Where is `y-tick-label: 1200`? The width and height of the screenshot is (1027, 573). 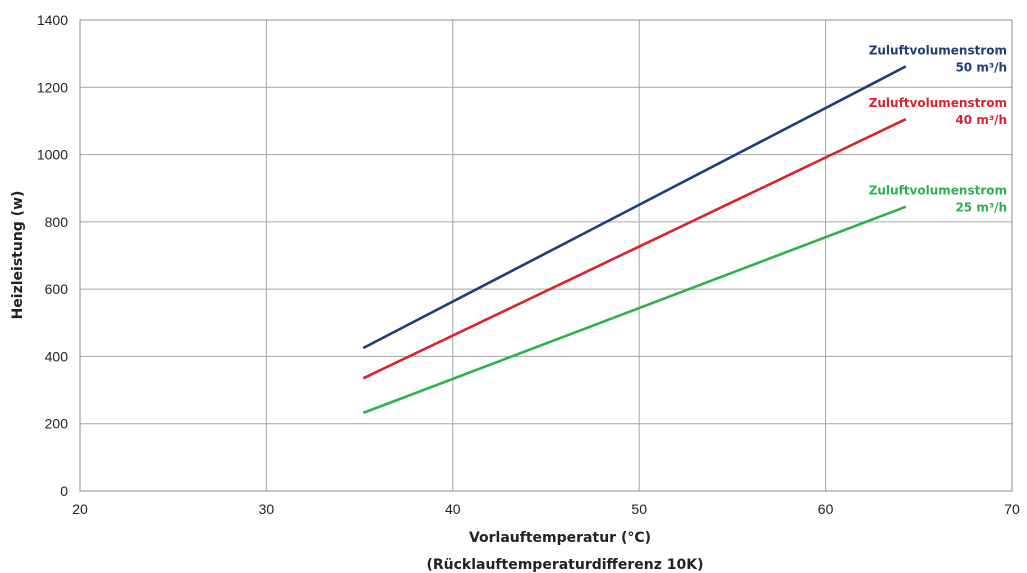 y-tick-label: 1200 is located at coordinates (52, 87).